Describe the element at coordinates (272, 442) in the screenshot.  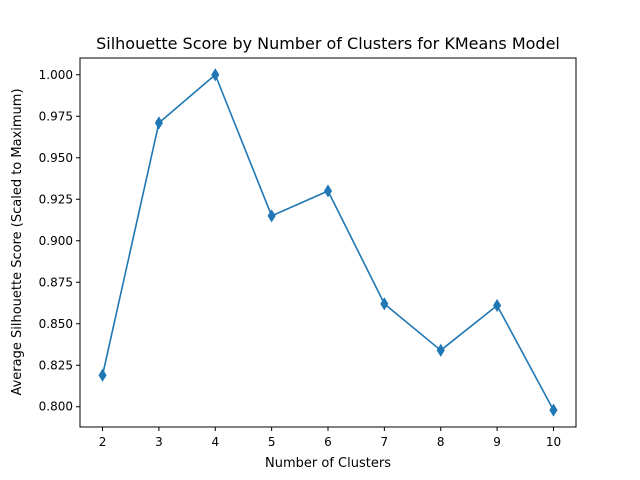
I see `x-tick-label: 5` at that location.